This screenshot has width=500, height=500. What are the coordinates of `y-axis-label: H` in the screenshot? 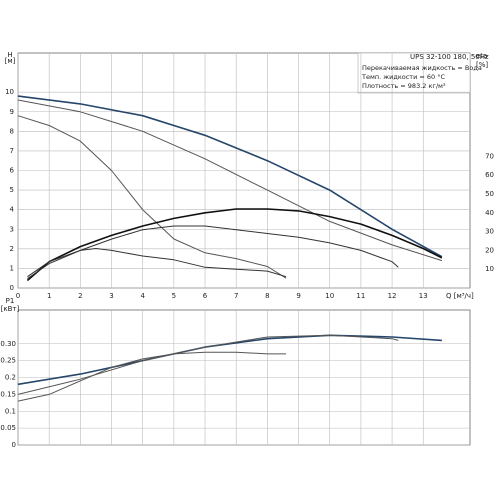 It's located at (9, 55).